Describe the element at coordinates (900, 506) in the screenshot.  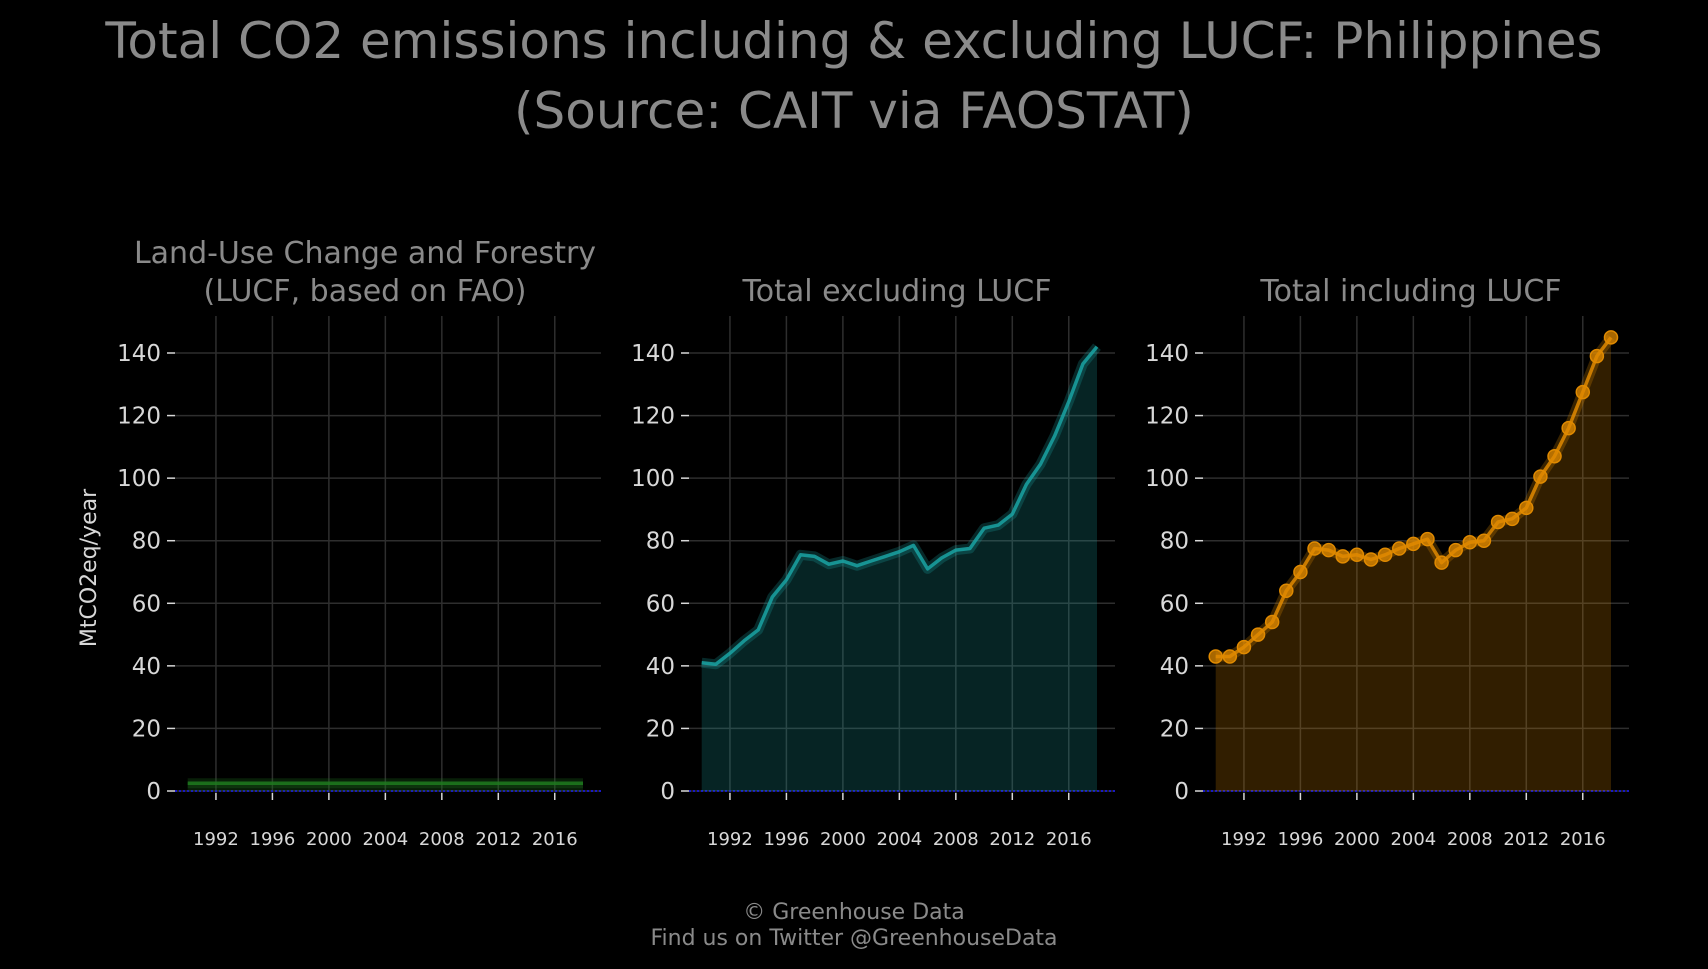
I see `series-line` at that location.